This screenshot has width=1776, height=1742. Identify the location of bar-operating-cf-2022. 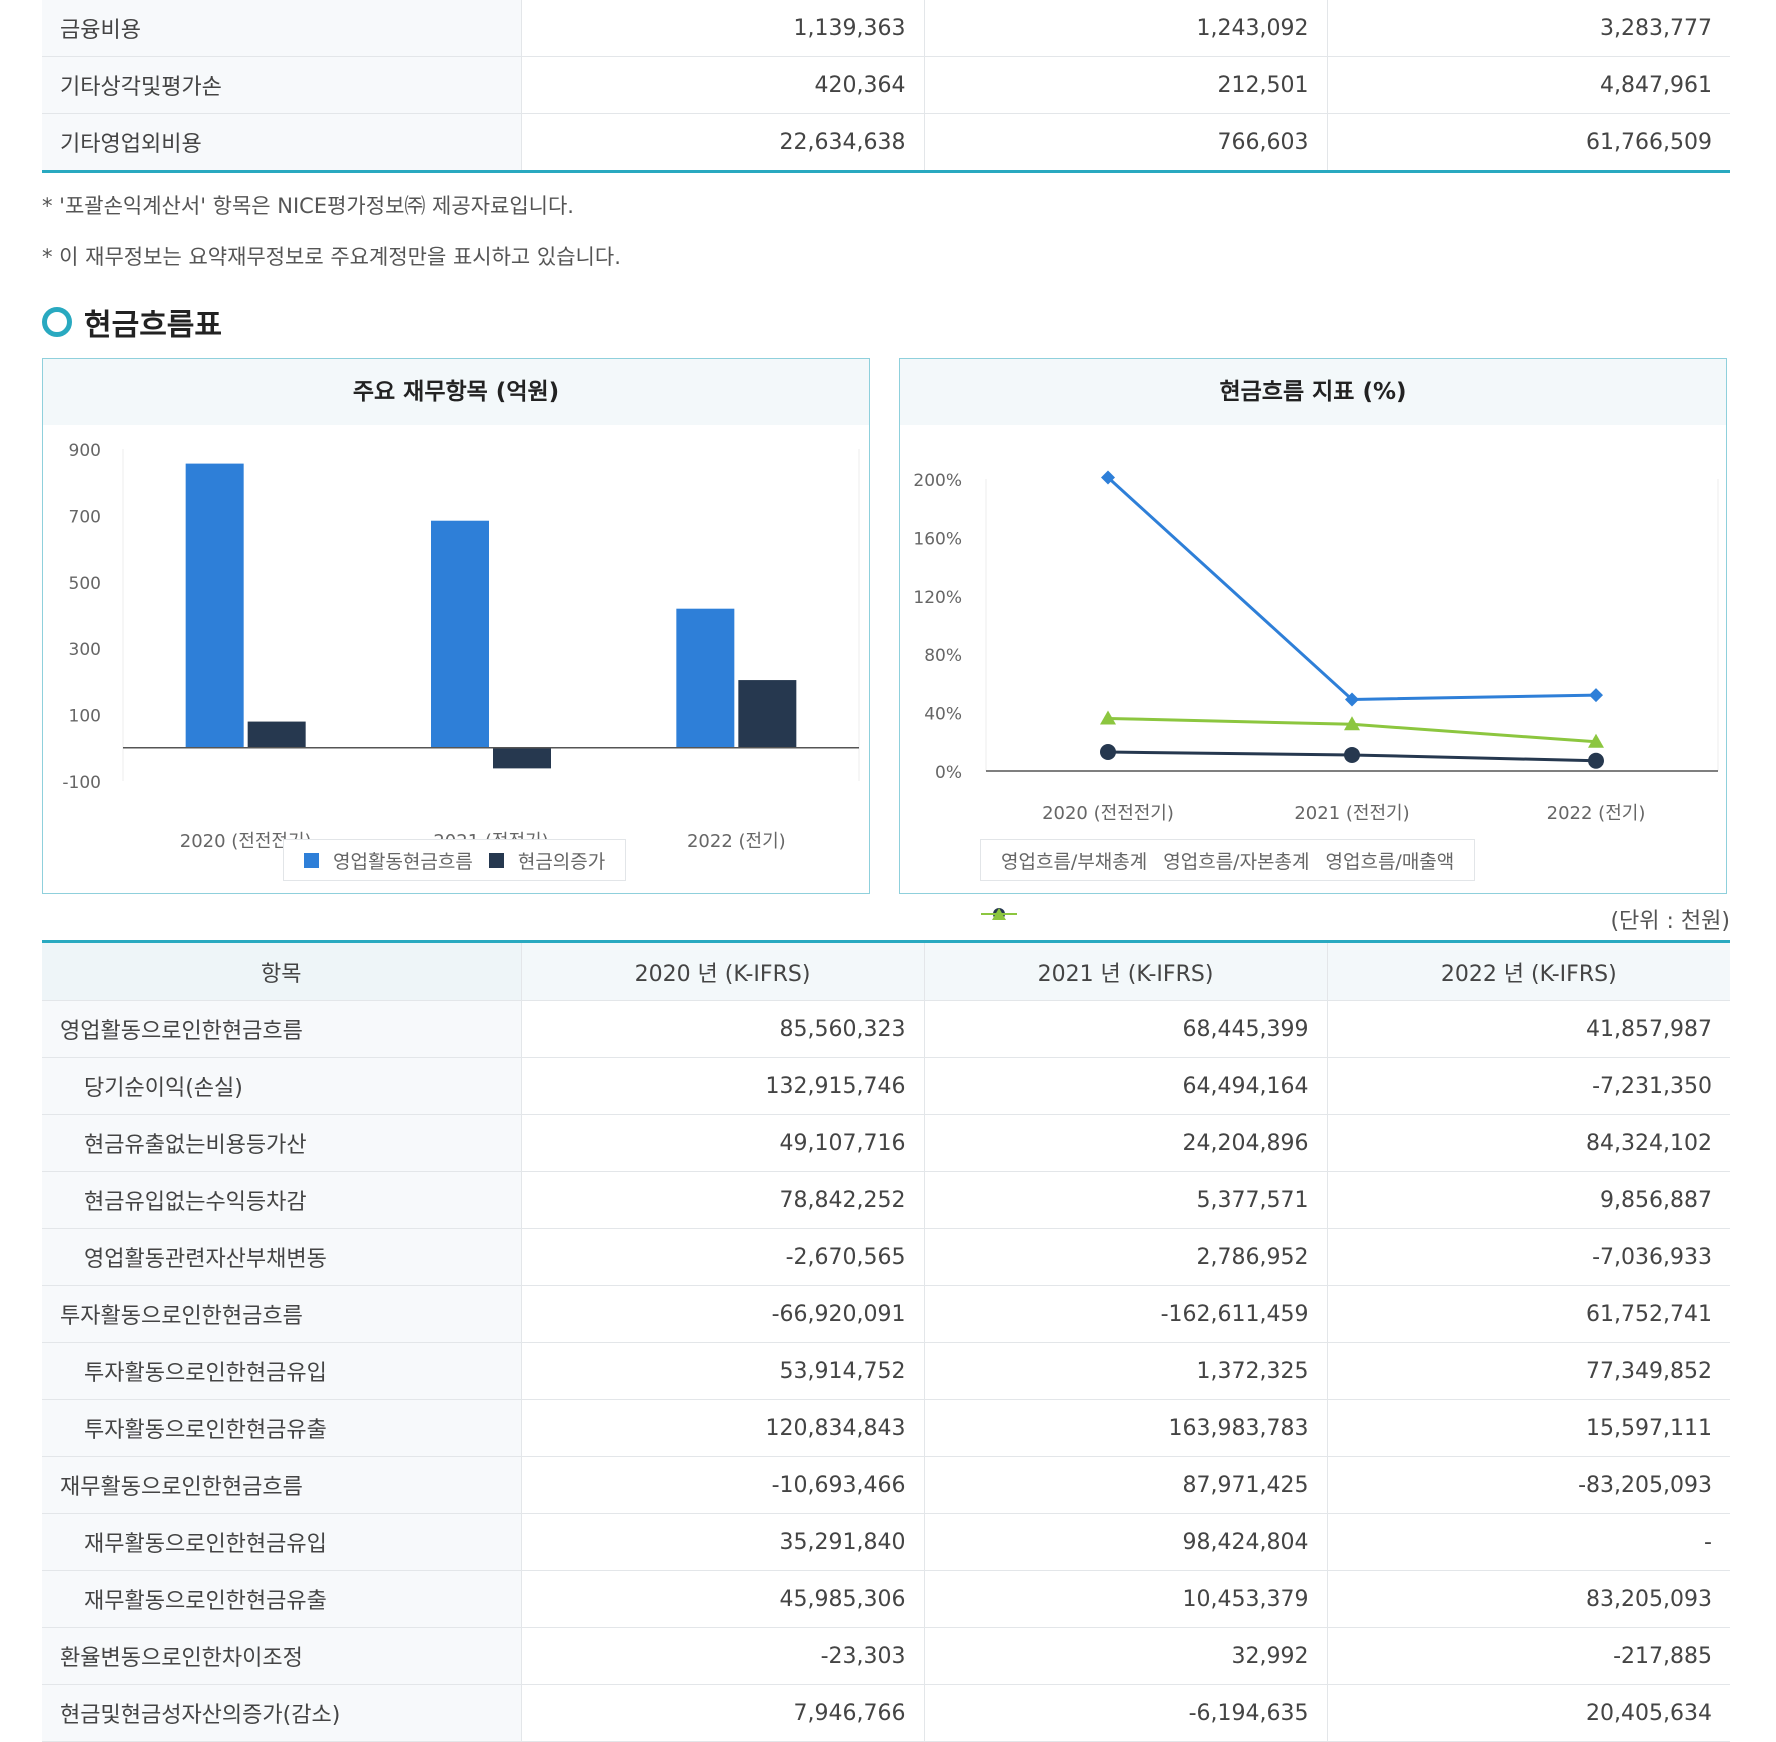
(705, 678).